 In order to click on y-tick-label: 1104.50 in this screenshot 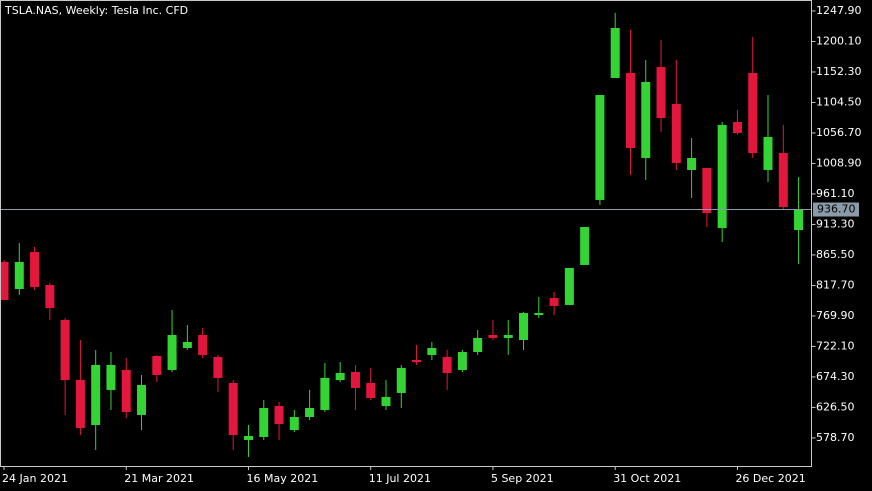, I will do `click(839, 101)`.